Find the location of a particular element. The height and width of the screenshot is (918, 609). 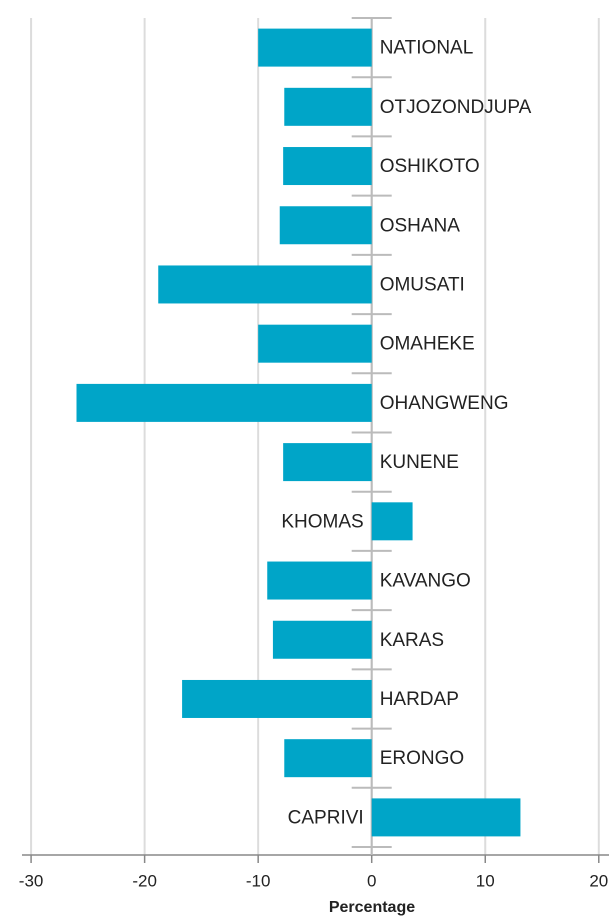

category-label: KUNENE is located at coordinates (419, 462).